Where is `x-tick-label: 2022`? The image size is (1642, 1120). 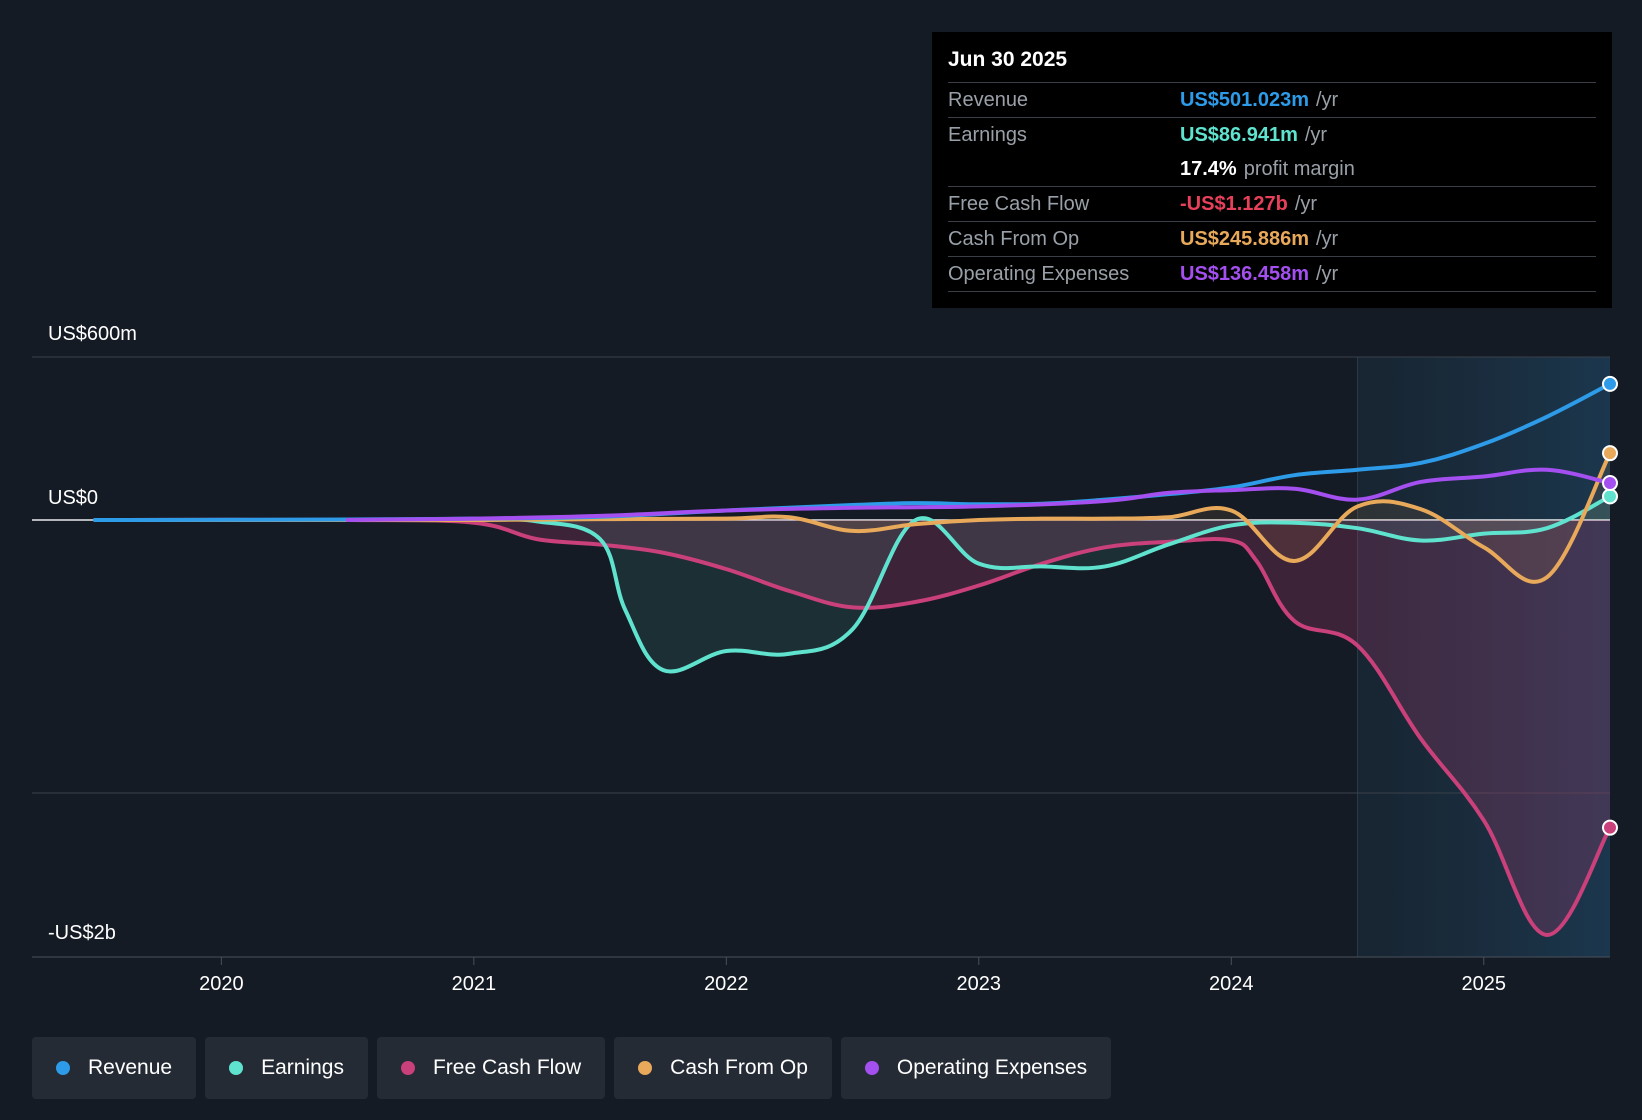
x-tick-label: 2022 is located at coordinates (726, 984).